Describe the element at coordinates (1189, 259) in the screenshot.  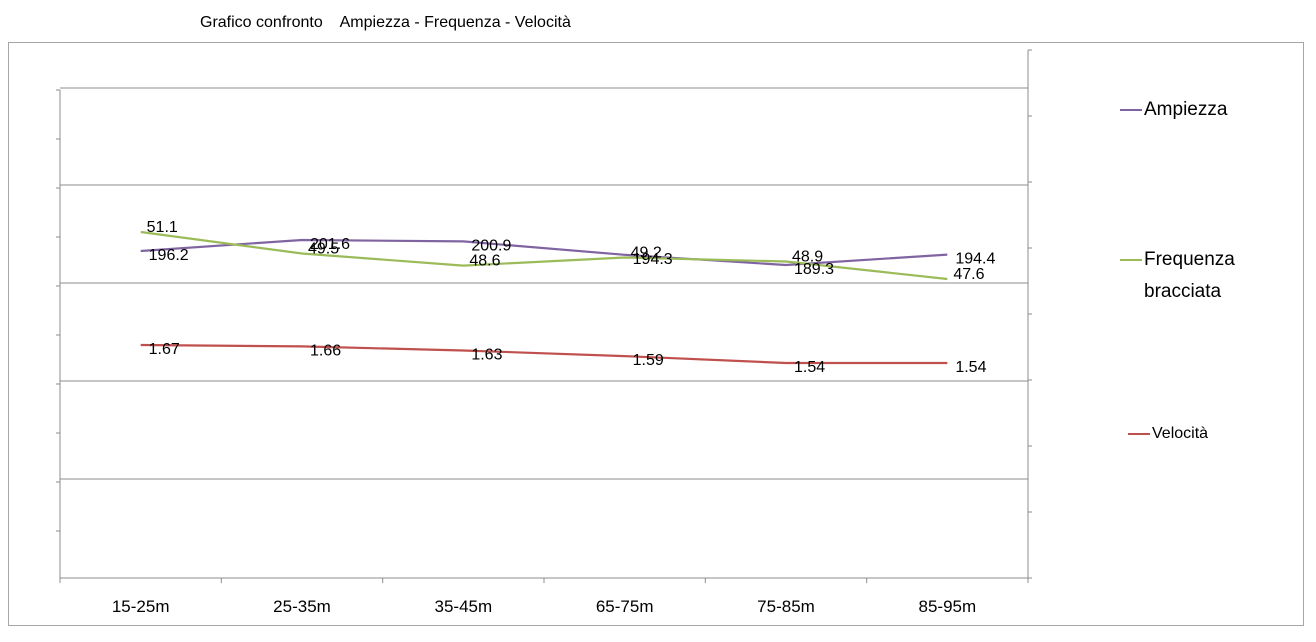
I see `legend-label-line-1: Frequenza` at that location.